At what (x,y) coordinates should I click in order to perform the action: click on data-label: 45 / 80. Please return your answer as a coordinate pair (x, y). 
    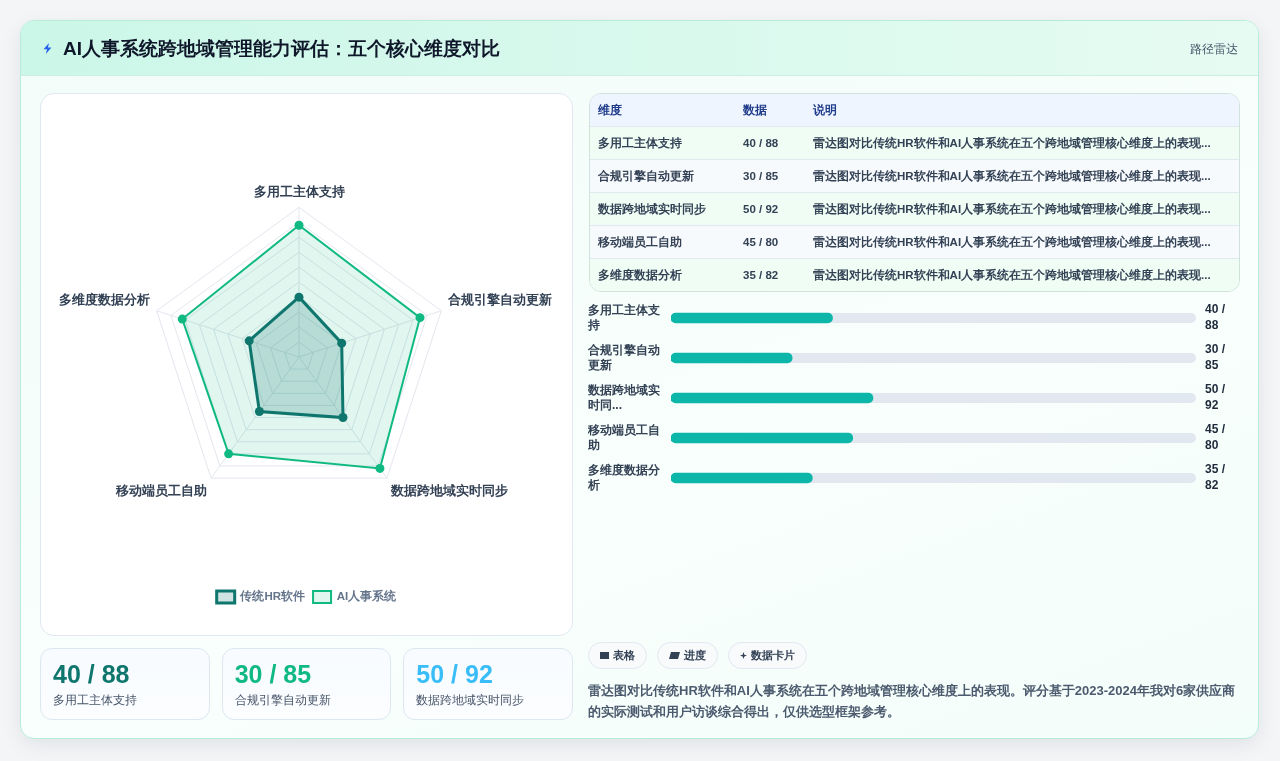
    Looking at the image, I should click on (1215, 437).